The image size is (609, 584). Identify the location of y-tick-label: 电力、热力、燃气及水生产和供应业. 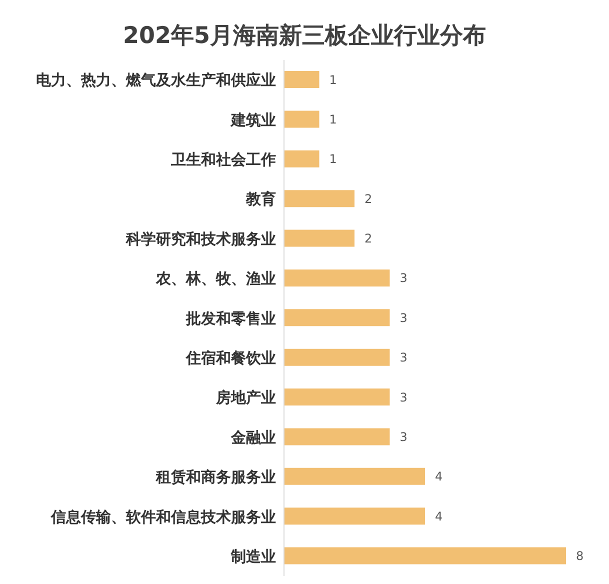
(156, 80).